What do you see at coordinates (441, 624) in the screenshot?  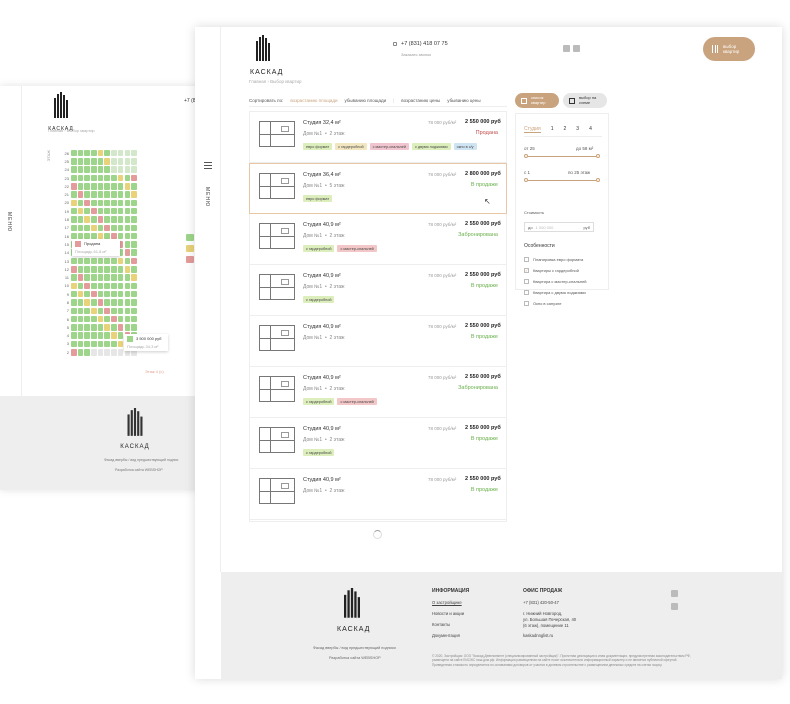 I see `footer-link-contacts: Контакты` at bounding box center [441, 624].